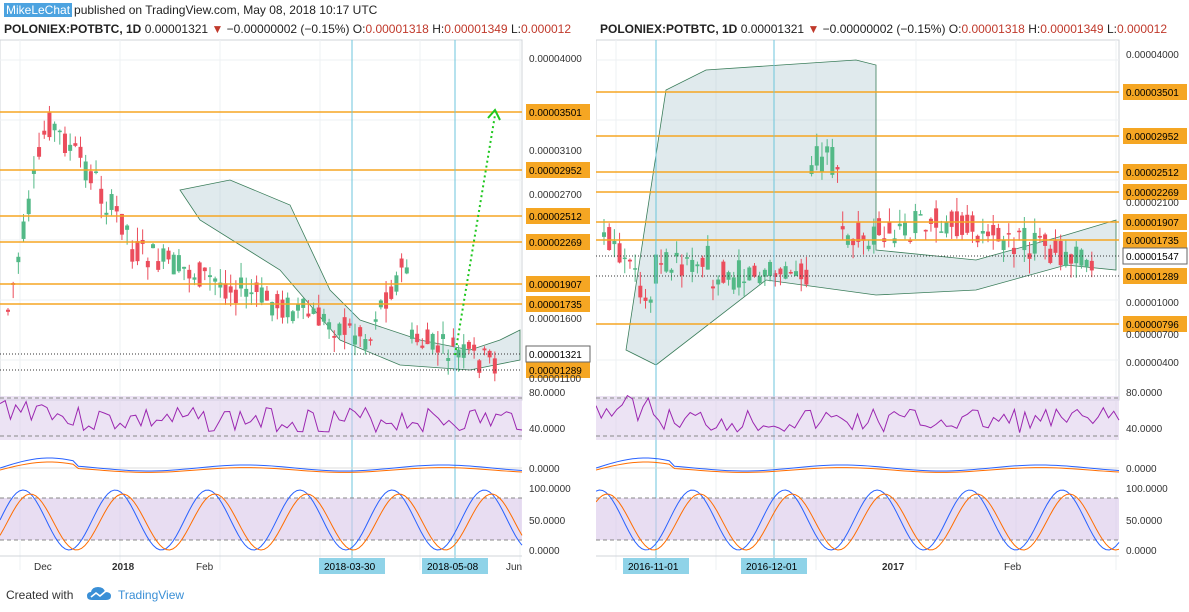  I want to click on open-value: 0.00001318, so click(397, 29).